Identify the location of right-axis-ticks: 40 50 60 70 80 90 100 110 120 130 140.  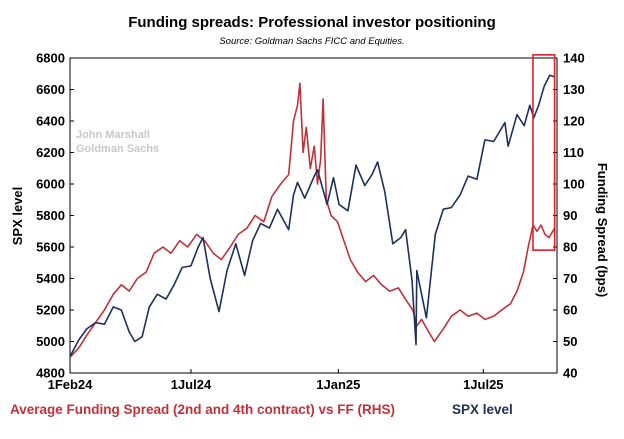
(569, 216).